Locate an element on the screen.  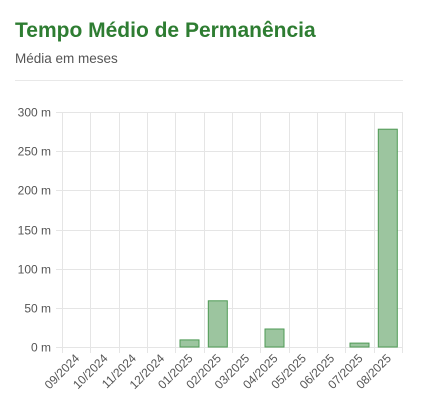
y-tick-label: 50 m is located at coordinates (37, 309).